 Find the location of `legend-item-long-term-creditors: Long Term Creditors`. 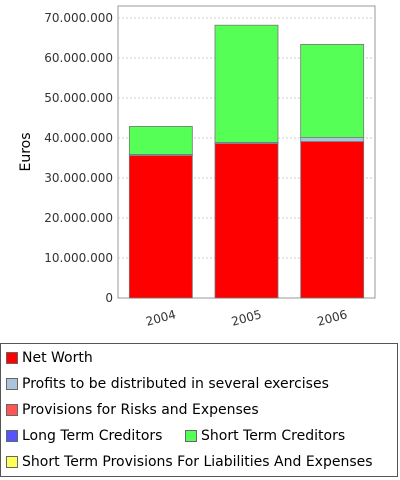

legend-item-long-term-creditors: Long Term Creditors is located at coordinates (84, 436).